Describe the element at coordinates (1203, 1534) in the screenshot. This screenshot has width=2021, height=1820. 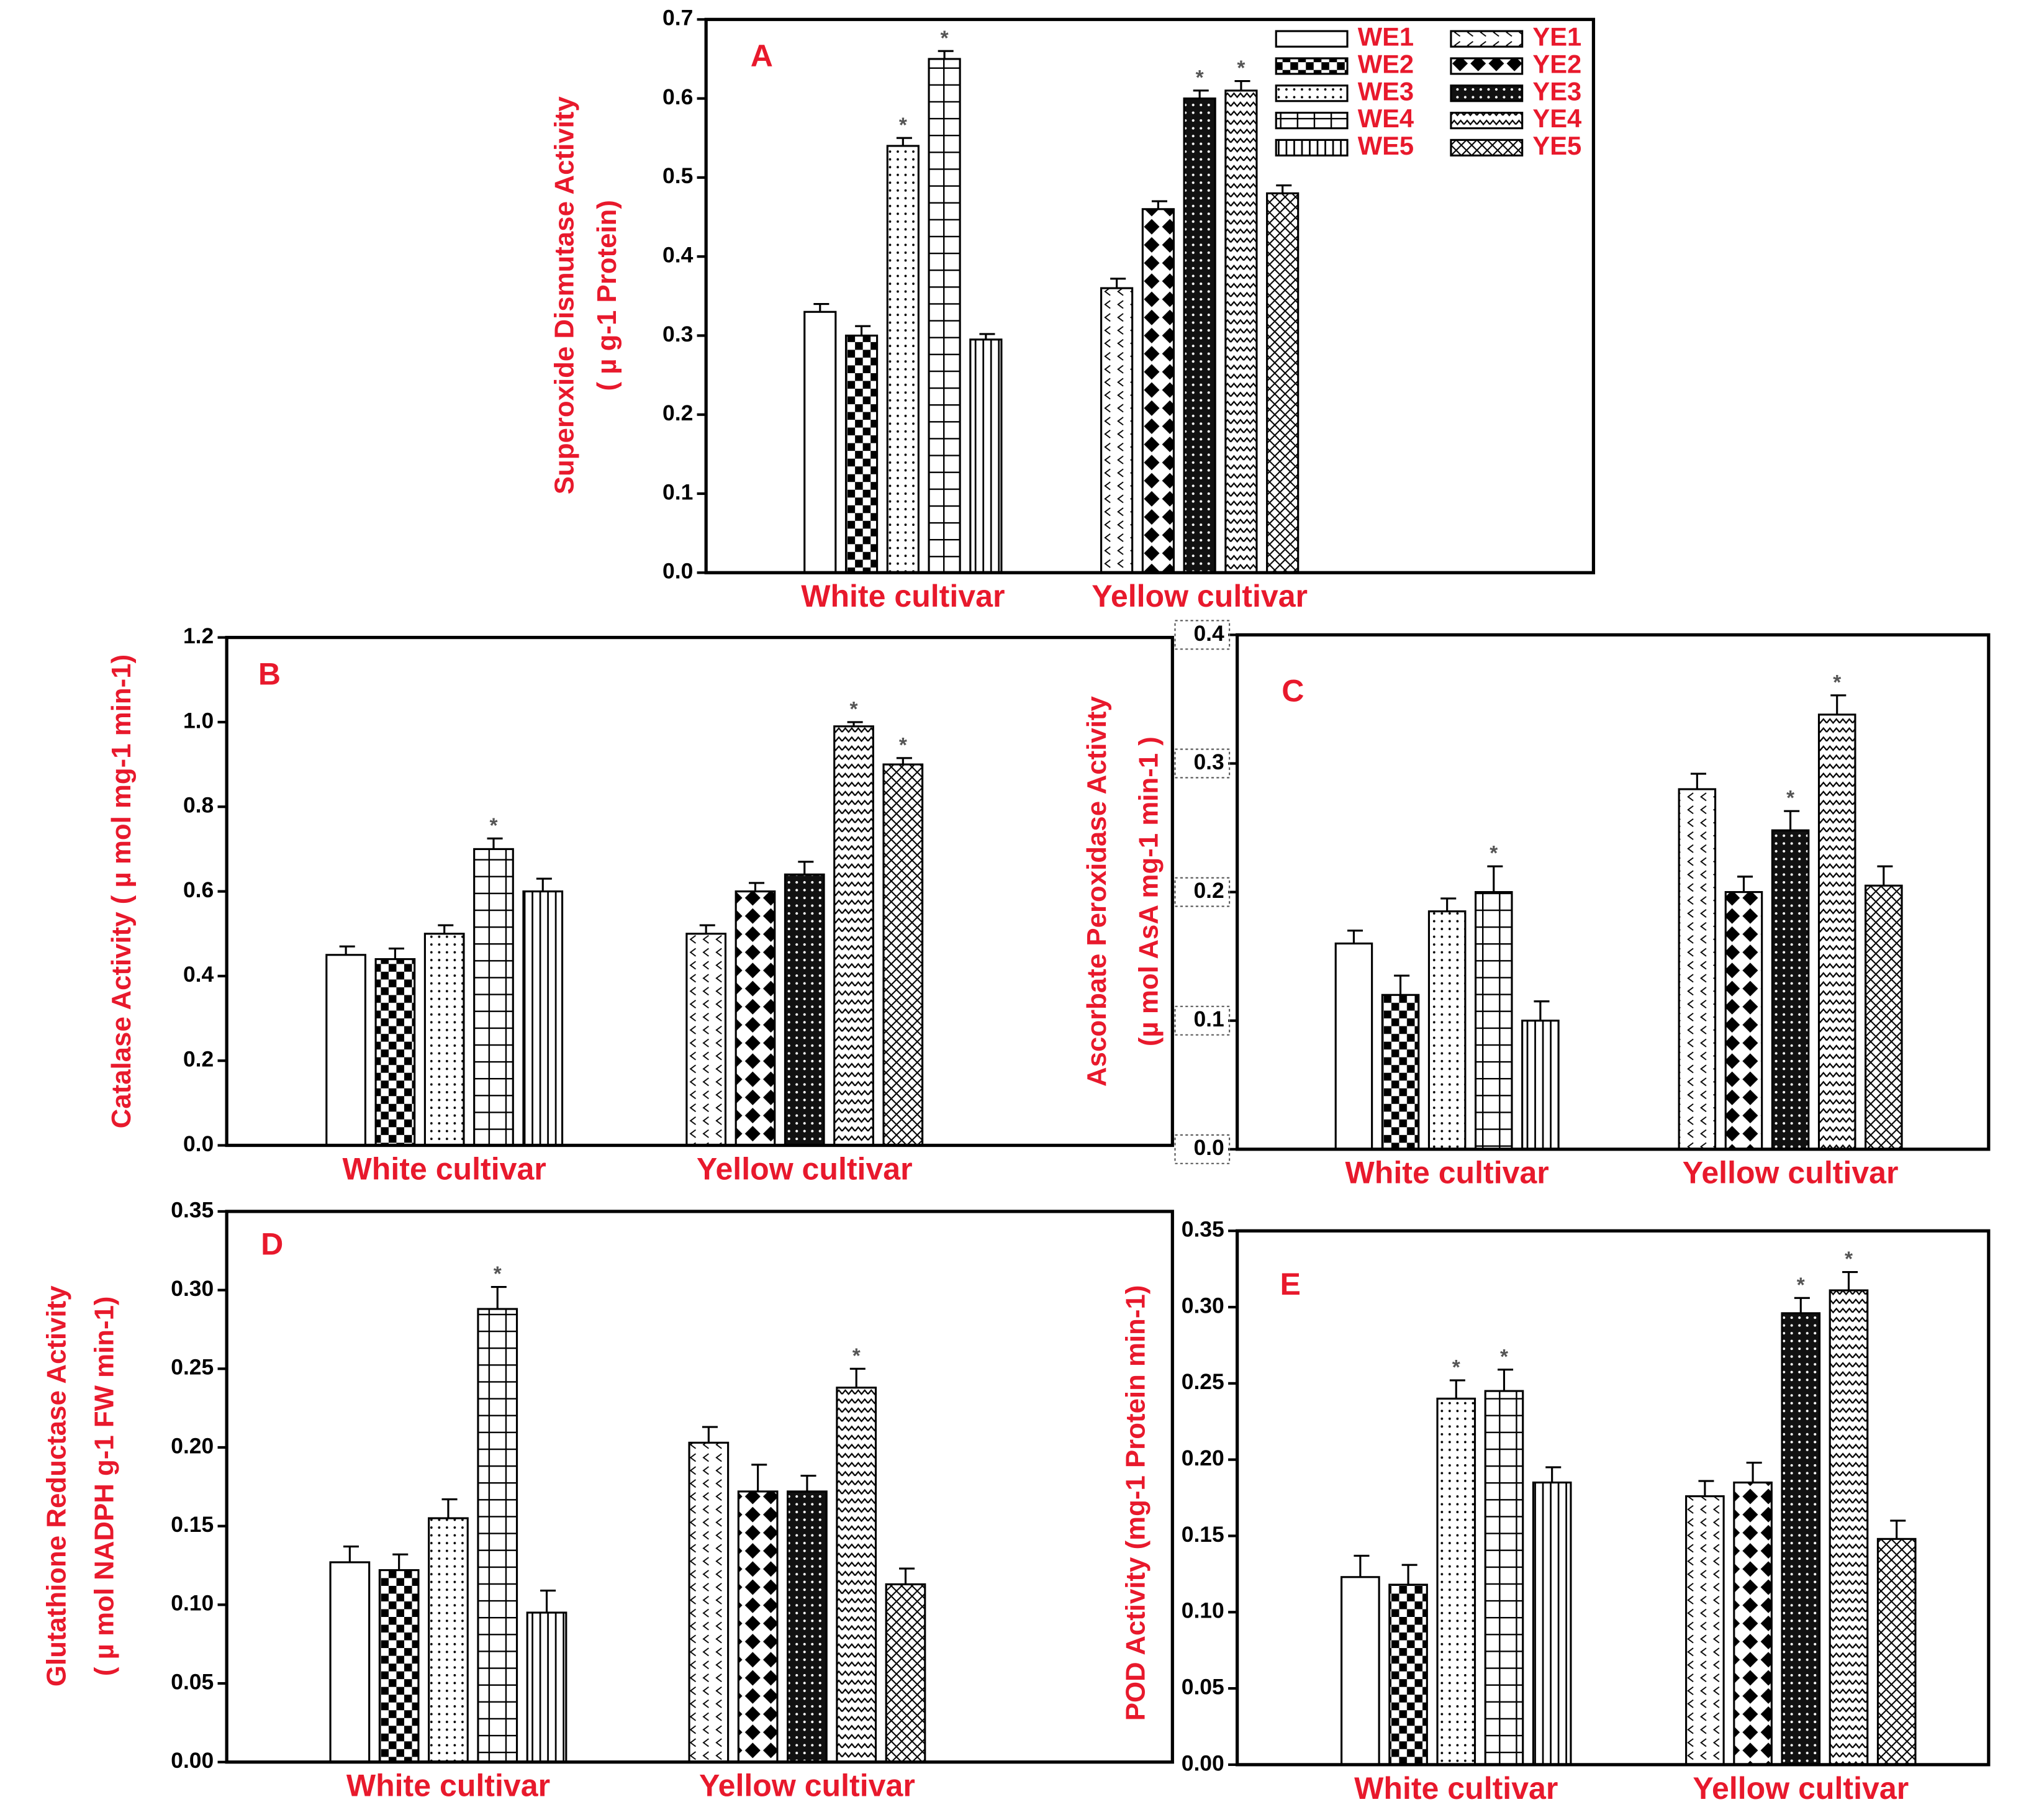
I see `y-tick-label: 0.15` at that location.